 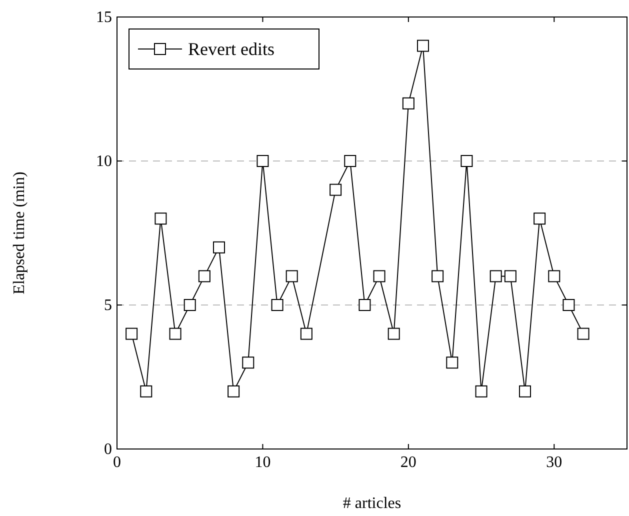 I want to click on y-tick-label: 0, so click(x=108, y=449).